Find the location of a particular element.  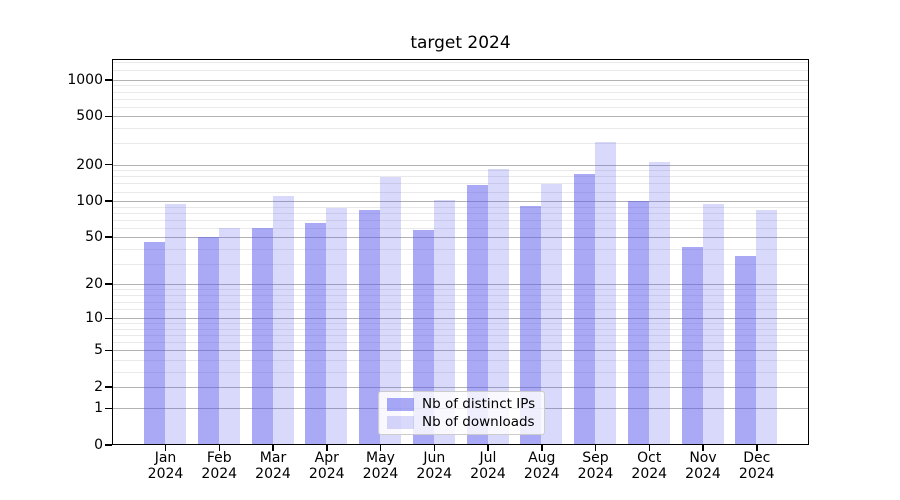

x-tick-label: Jun 2024 is located at coordinates (434, 466).